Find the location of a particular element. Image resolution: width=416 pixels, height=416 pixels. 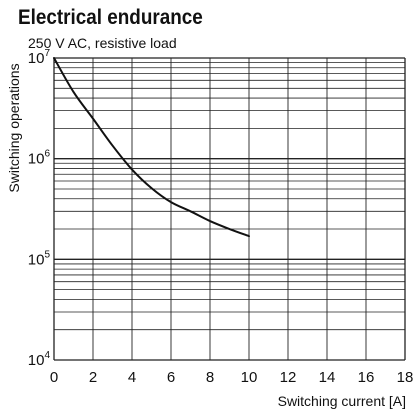

x-tick-label: 10 is located at coordinates (249, 377).